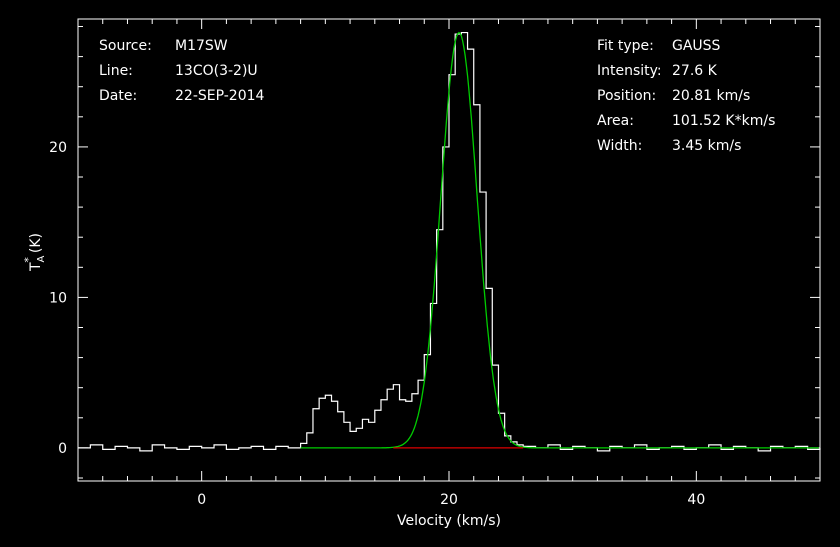  Describe the element at coordinates (696, 500) in the screenshot. I see `x-tick-label: 40` at that location.